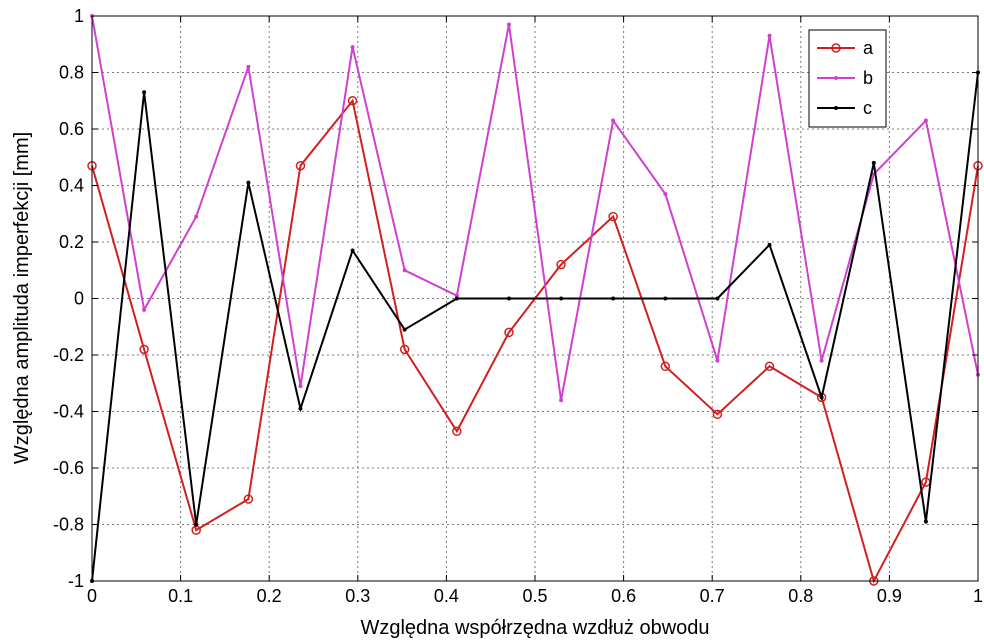 The image size is (984, 643). I want to click on legend-item-c: c, so click(844, 108).